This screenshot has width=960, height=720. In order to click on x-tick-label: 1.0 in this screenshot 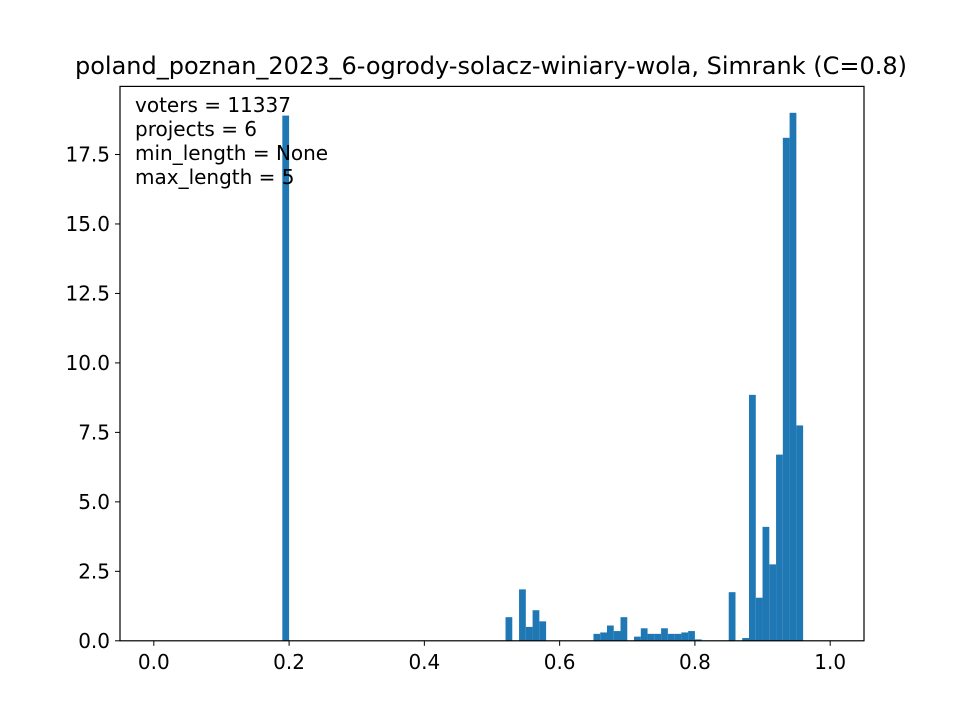, I will do `click(830, 662)`.